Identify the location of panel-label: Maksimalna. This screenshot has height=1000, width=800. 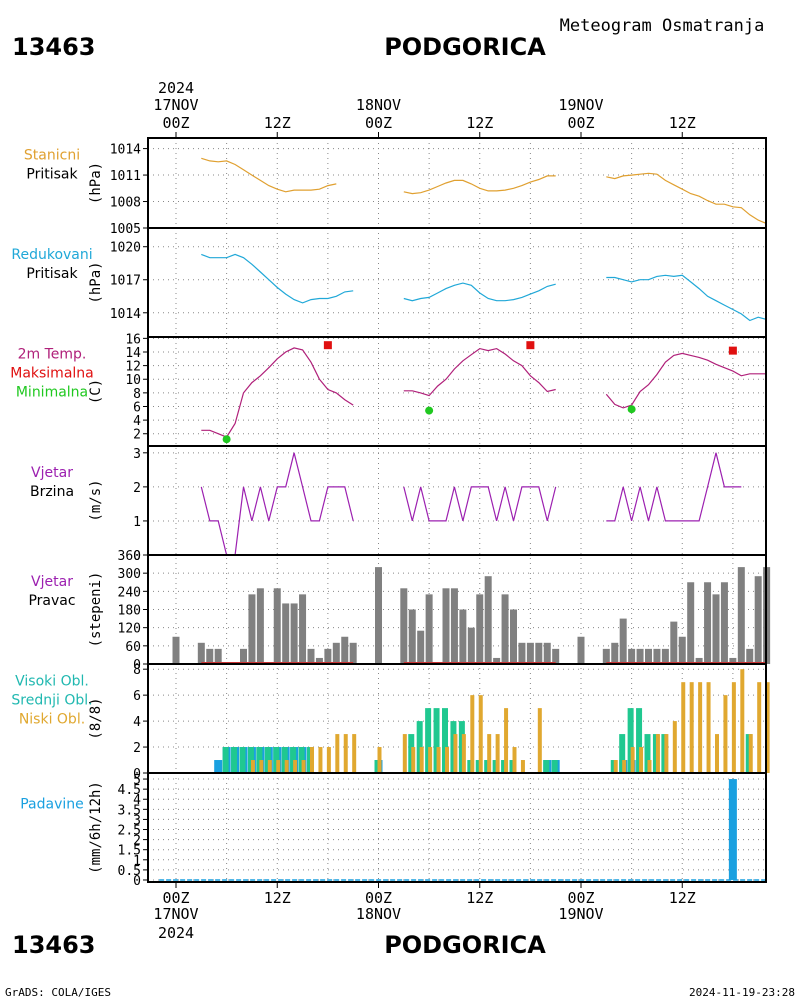
(52, 374).